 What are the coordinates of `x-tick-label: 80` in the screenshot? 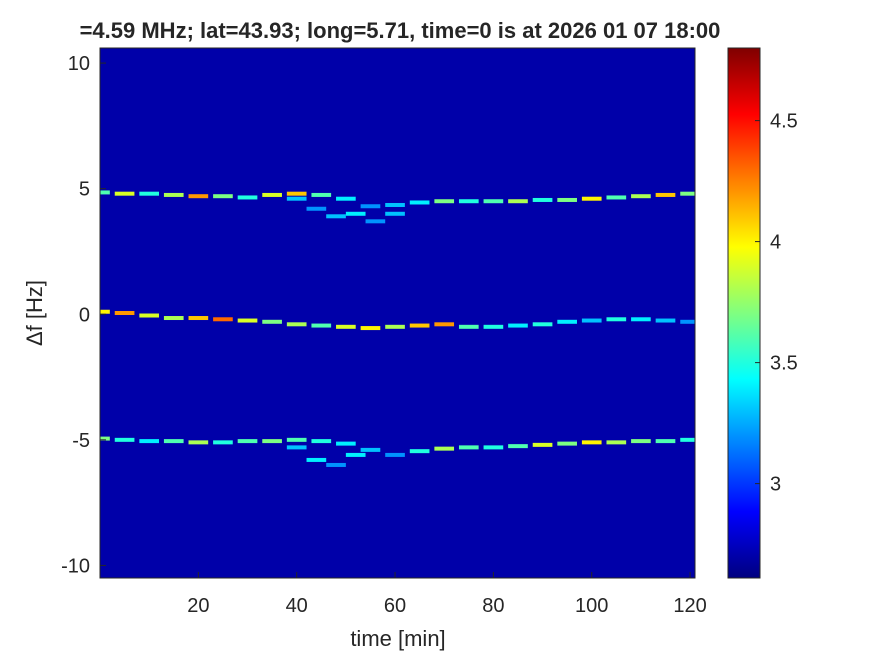 It's located at (493, 606).